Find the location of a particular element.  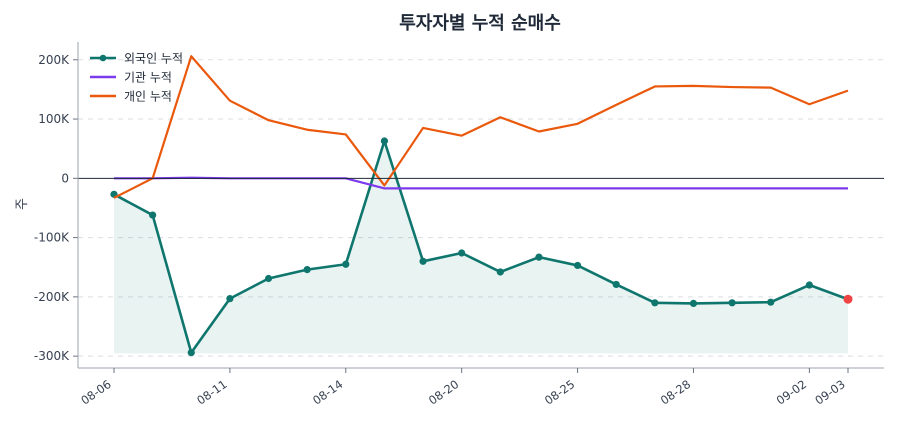

y-tick-label: 100K is located at coordinates (54, 119).